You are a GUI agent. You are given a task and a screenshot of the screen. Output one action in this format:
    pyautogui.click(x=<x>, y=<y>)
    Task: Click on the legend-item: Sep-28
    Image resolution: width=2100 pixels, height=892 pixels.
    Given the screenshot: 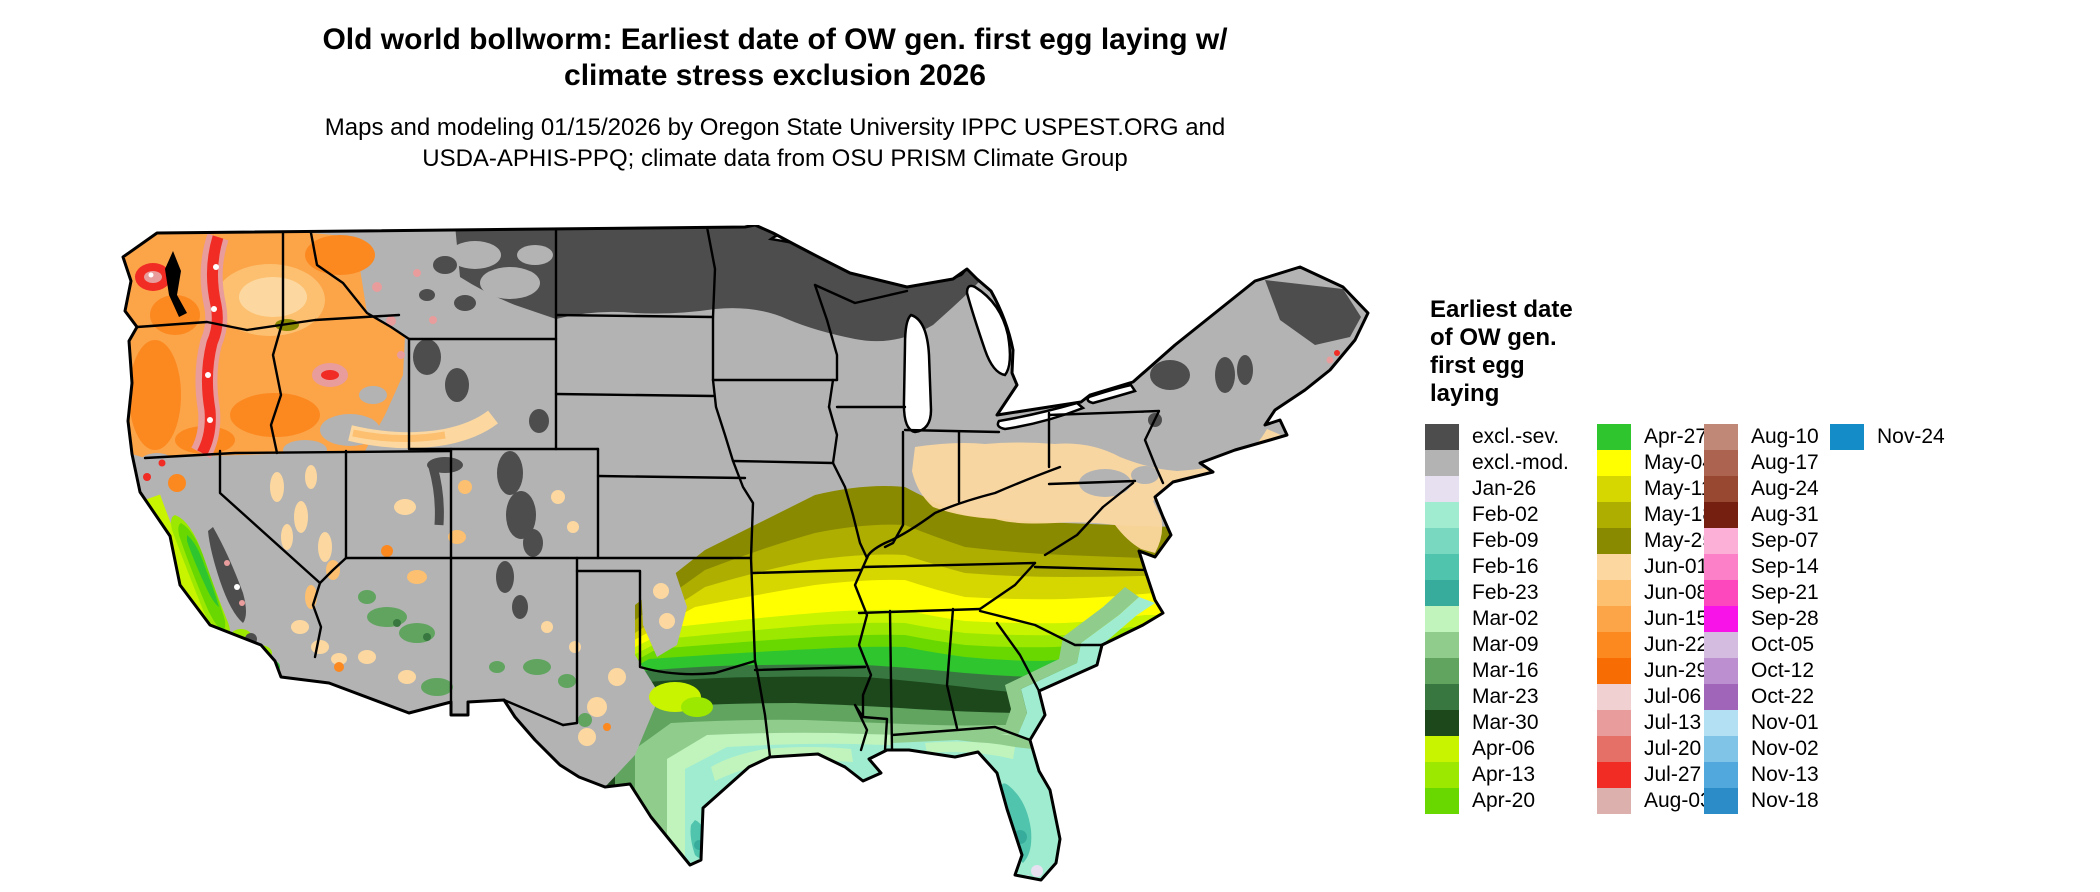 What is the action you would take?
    pyautogui.click(x=1761, y=619)
    